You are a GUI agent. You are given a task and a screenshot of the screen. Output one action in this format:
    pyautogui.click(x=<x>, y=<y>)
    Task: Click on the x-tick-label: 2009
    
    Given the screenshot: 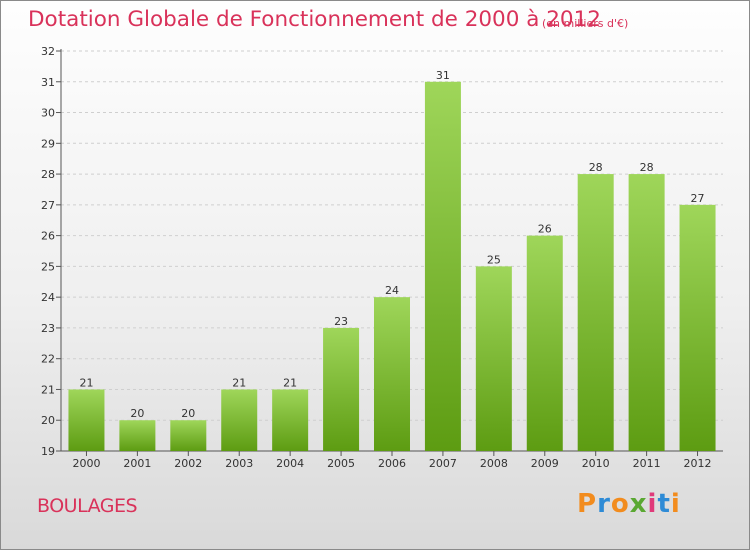 What is the action you would take?
    pyautogui.click(x=545, y=463)
    